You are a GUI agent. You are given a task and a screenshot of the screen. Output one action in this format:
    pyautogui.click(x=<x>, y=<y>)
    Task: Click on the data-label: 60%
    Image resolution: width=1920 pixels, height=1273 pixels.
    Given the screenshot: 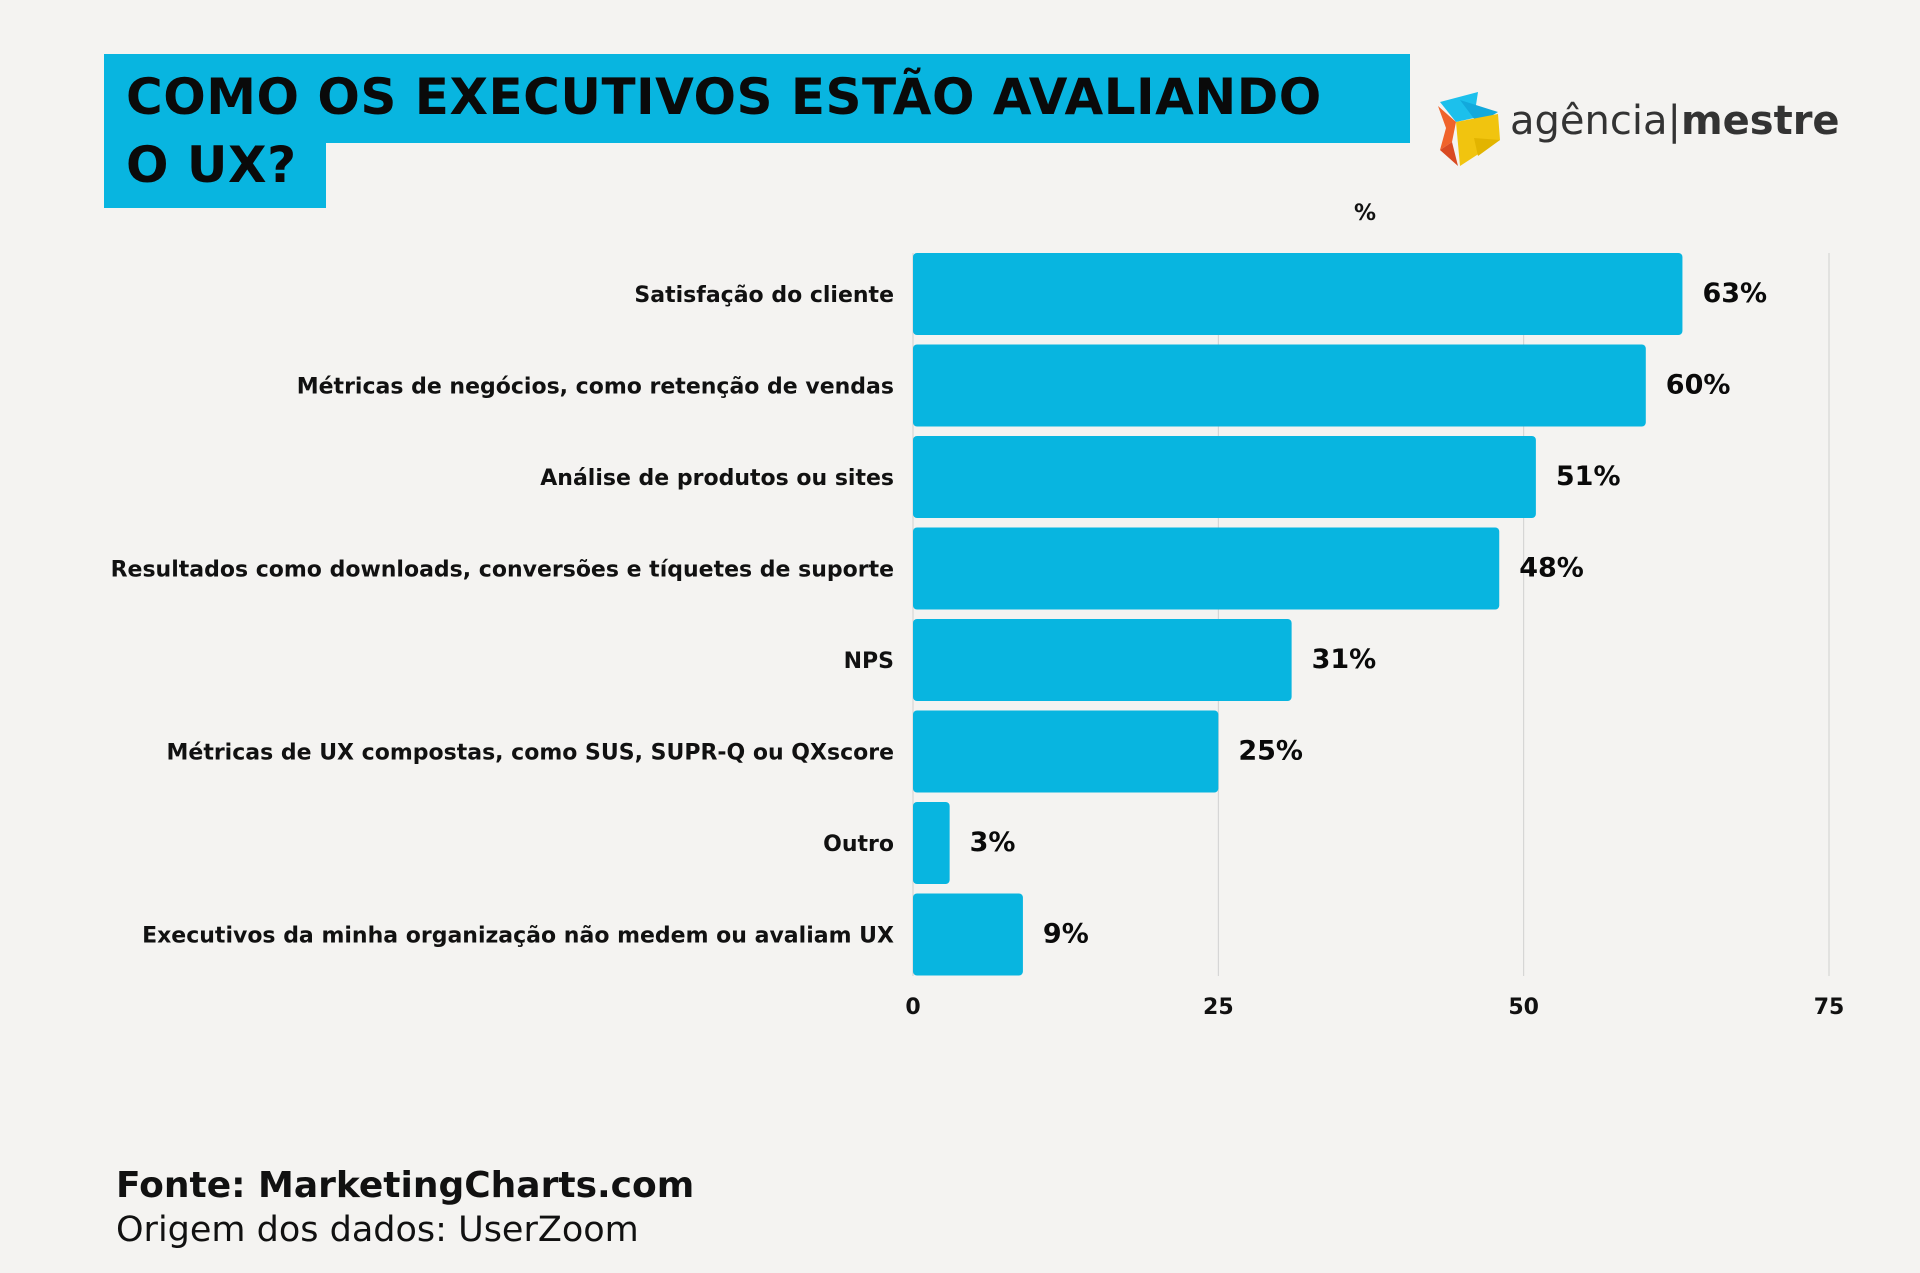 What is the action you would take?
    pyautogui.click(x=1698, y=385)
    